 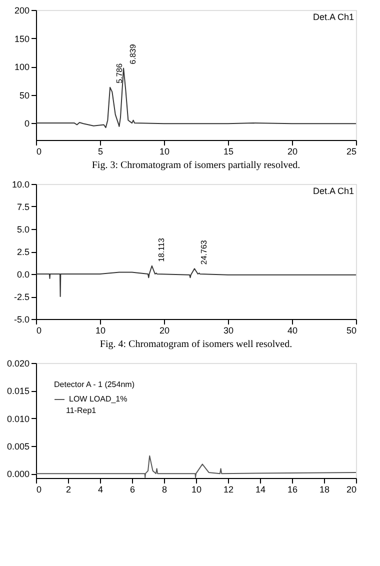 I want to click on x-tick-label: 40, so click(x=292, y=331).